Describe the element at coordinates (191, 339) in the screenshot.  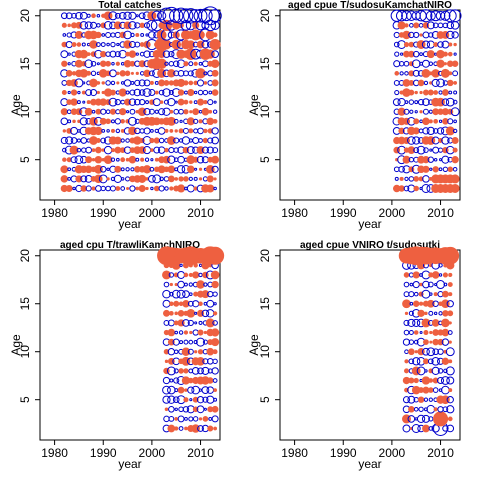
I see `bubbles` at that location.